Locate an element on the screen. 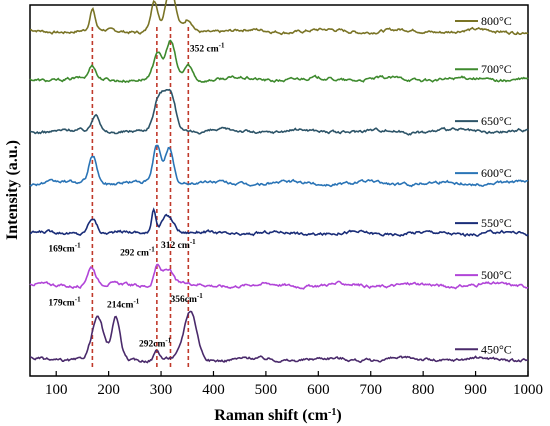 The width and height of the screenshot is (550, 426). legend-label: 550°C is located at coordinates (496, 223).